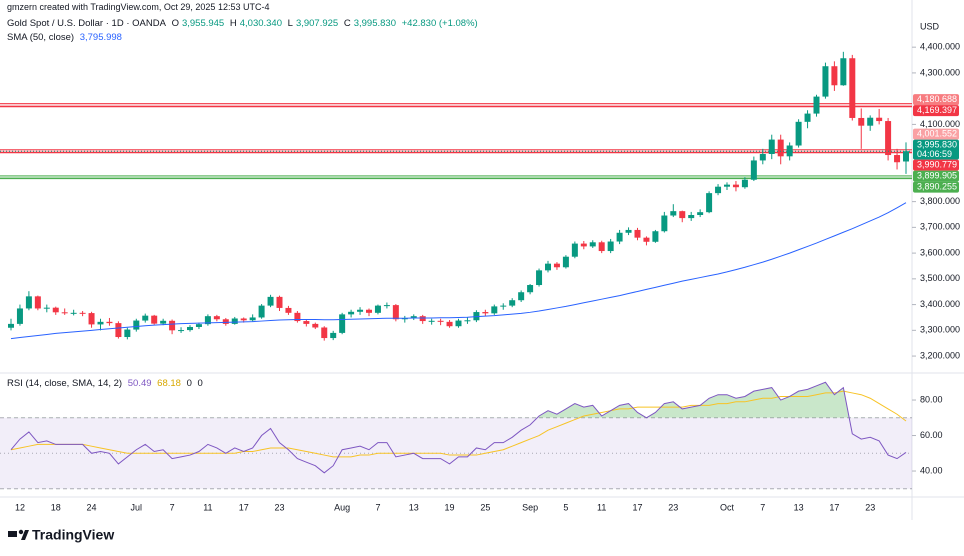 The width and height of the screenshot is (964, 556). Describe the element at coordinates (172, 507) in the screenshot. I see `x-tick-label: 7` at that location.